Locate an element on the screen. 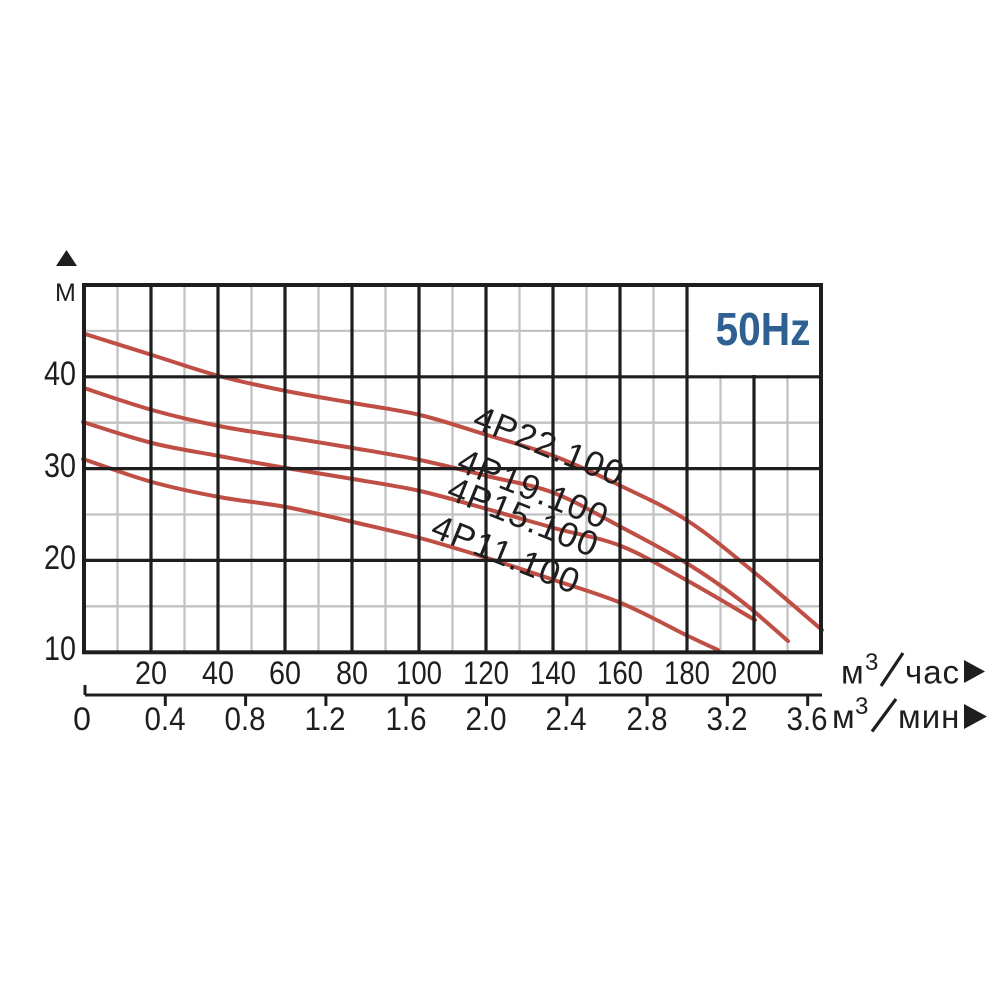 Image resolution: width=1000 pixels, height=1000 pixels. svg-text: 60 is located at coordinates (285, 673).